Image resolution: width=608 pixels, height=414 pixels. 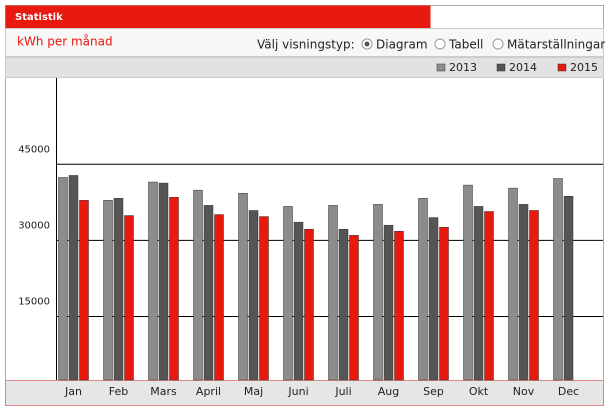 What do you see at coordinates (73, 391) in the screenshot?
I see `x-tick-label: Jan` at bounding box center [73, 391].